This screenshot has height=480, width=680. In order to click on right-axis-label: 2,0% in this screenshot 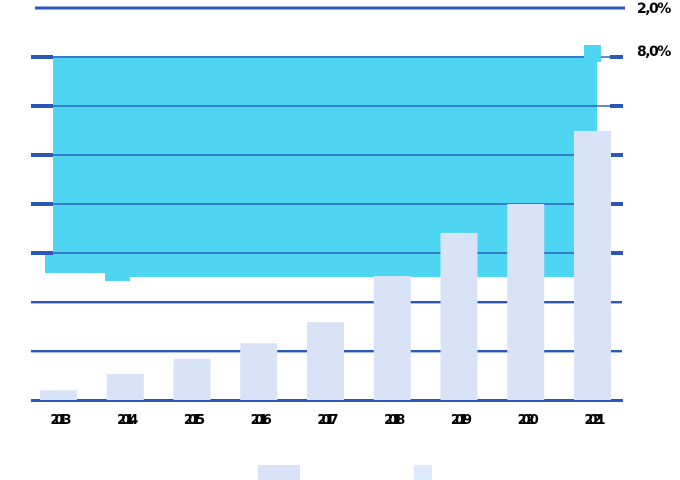, I will do `click(654, 9)`.